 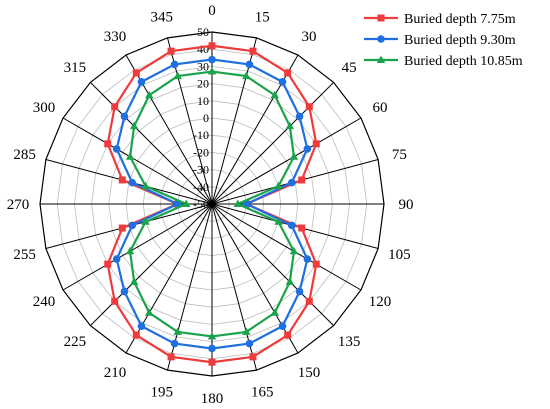 What do you see at coordinates (75, 68) in the screenshot?
I see `angle-label: 315` at bounding box center [75, 68].